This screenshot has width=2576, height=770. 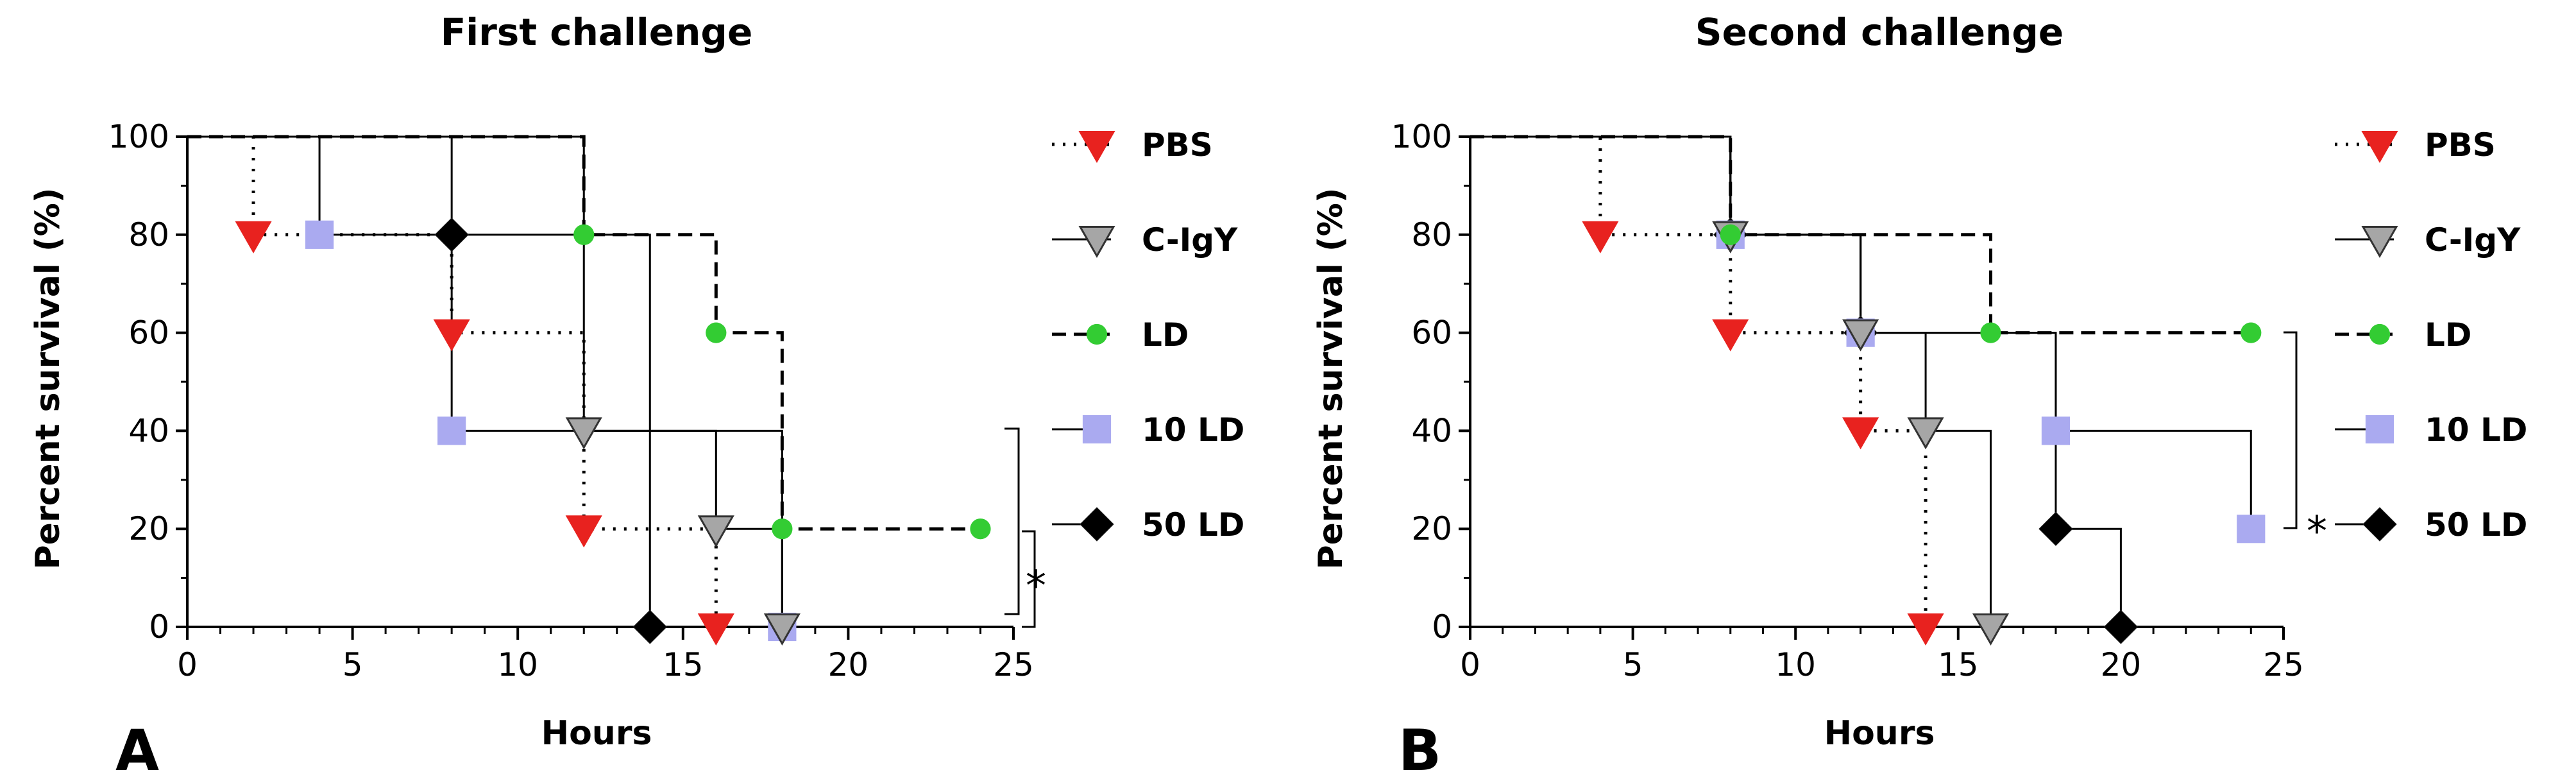 What do you see at coordinates (596, 734) in the screenshot?
I see `x-axis-label: Hours` at bounding box center [596, 734].